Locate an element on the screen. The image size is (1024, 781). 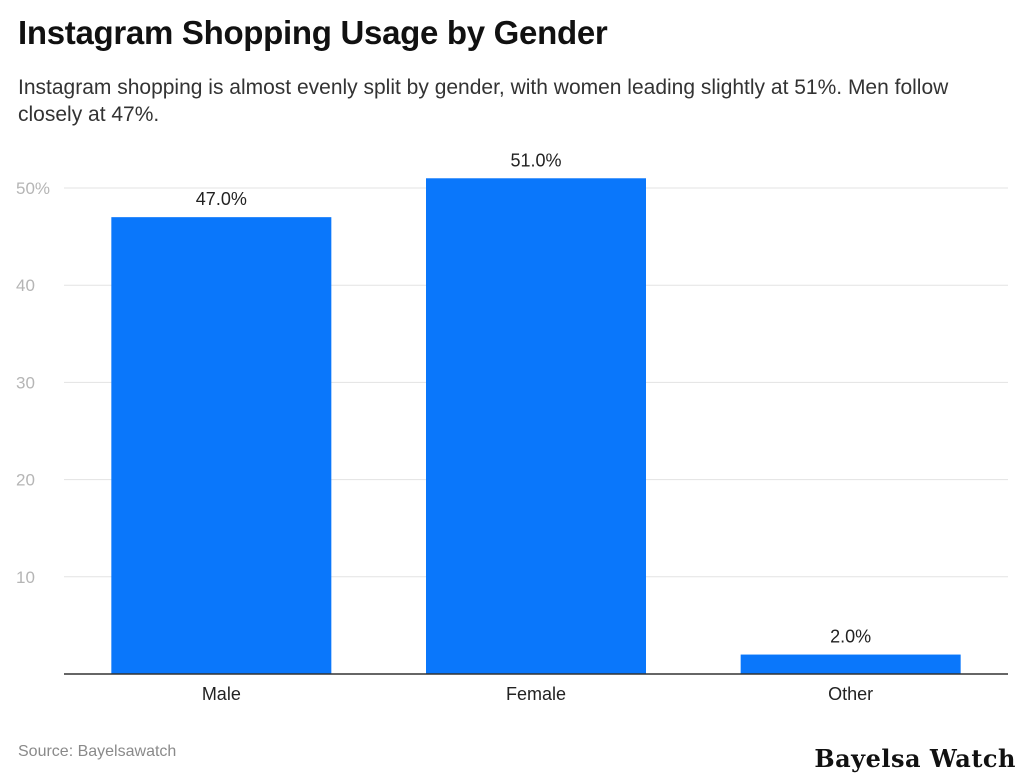
value-label-female: 51.0% is located at coordinates (535, 160).